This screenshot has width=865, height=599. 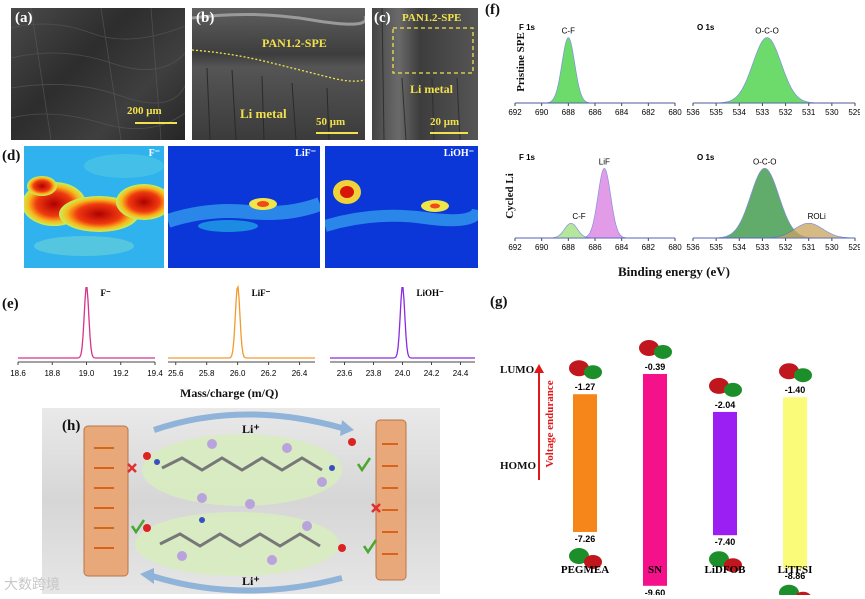 What do you see at coordinates (765, 161) in the screenshot?
I see `xps-peak-label-3-0: O-C-O` at bounding box center [765, 161].